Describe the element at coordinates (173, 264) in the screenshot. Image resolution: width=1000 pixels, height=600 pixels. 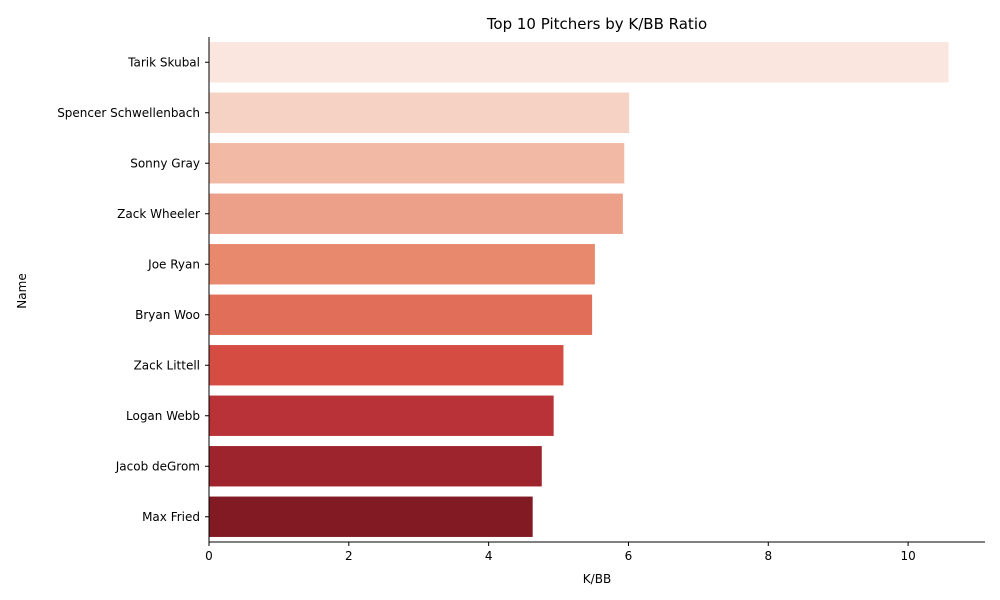
I see `y-tick-label: Joe Ryan` at that location.